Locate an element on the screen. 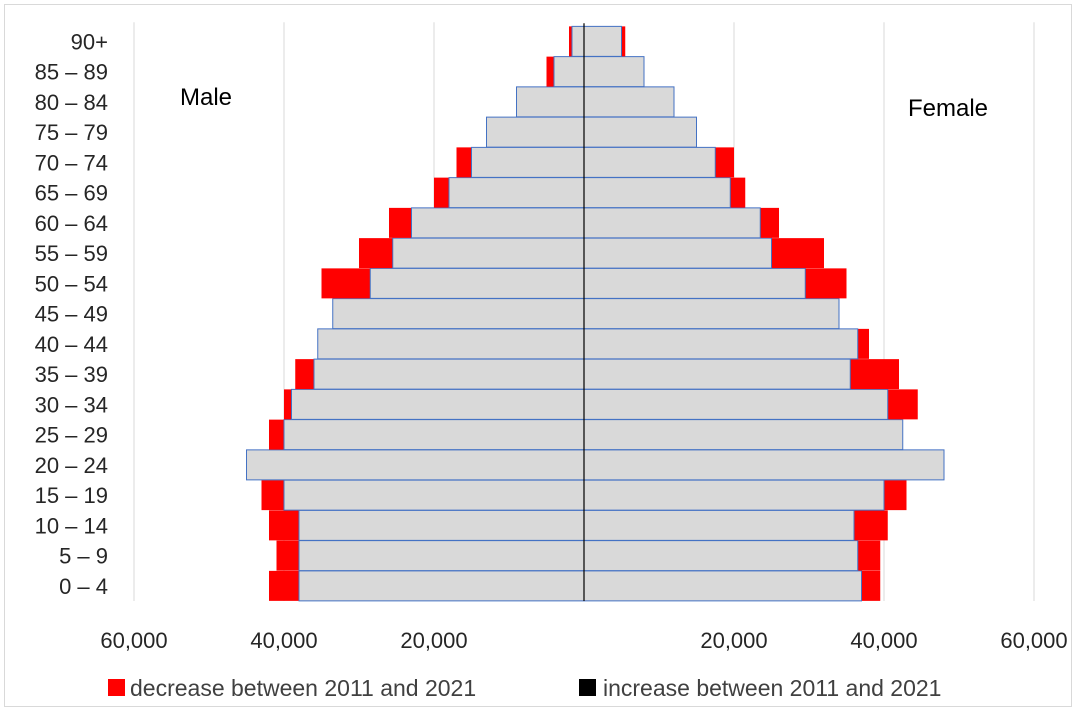 Image resolution: width=1078 pixels, height=713 pixels. legend-label-decrease: decrease between 2011 and 2021 is located at coordinates (303, 688).